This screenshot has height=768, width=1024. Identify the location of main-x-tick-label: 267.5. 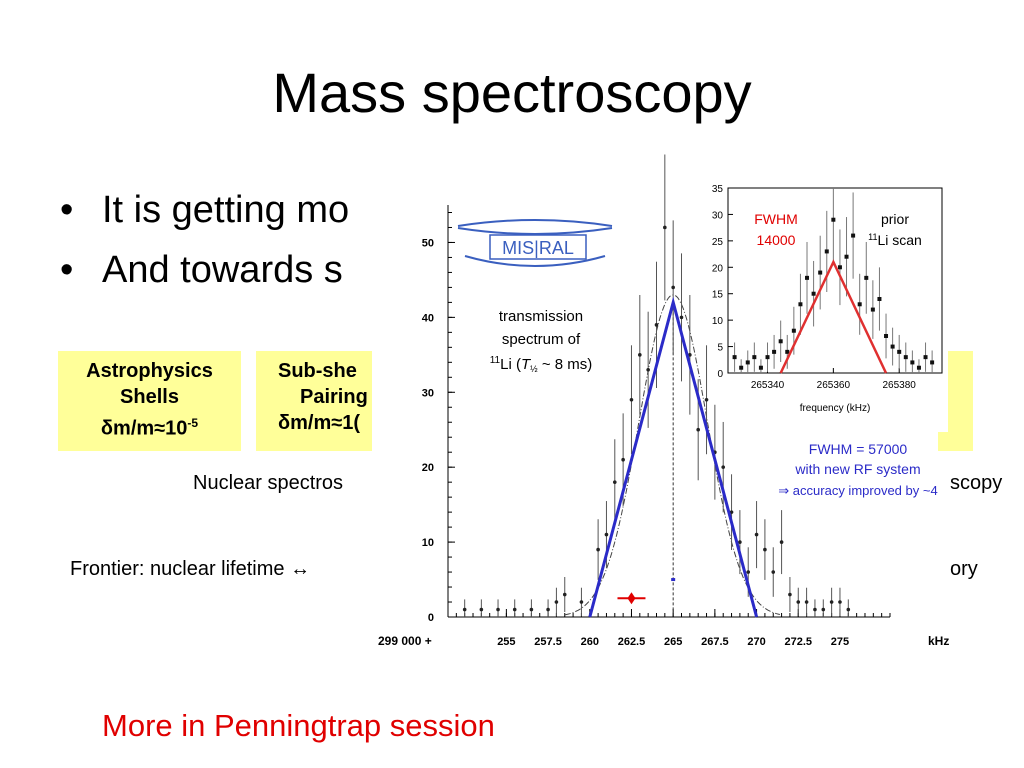
(715, 642).